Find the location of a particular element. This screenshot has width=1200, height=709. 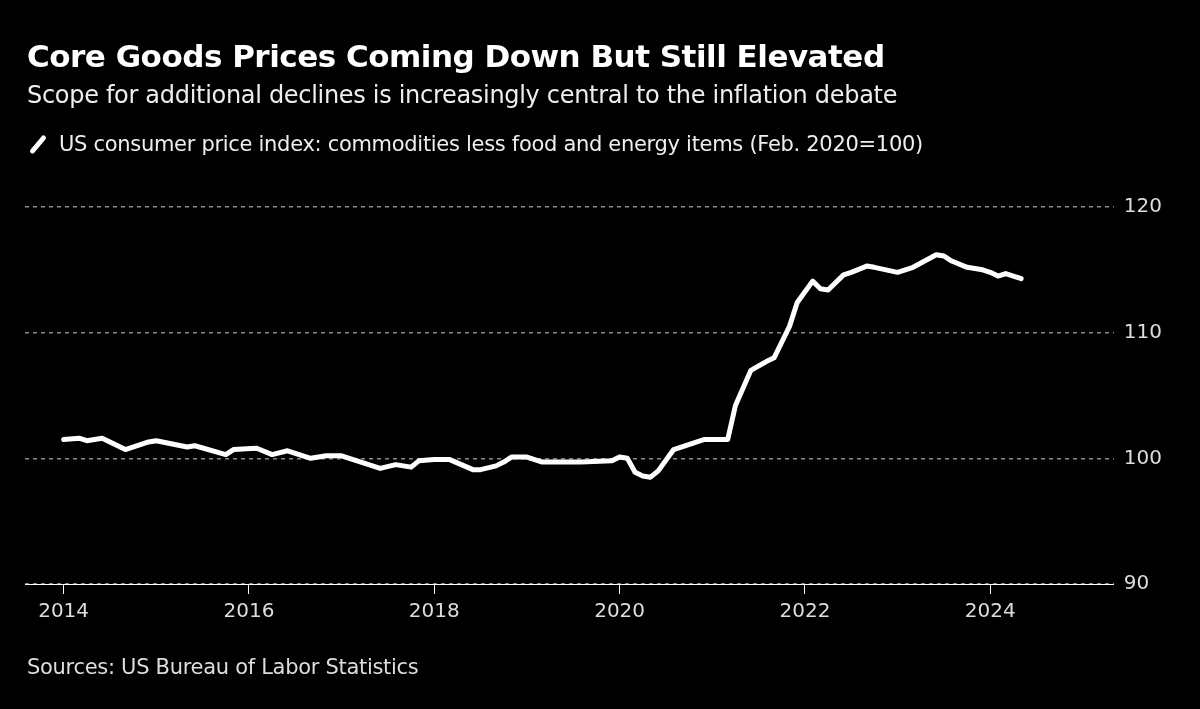

y-tick-label: 110 is located at coordinates (1143, 330).